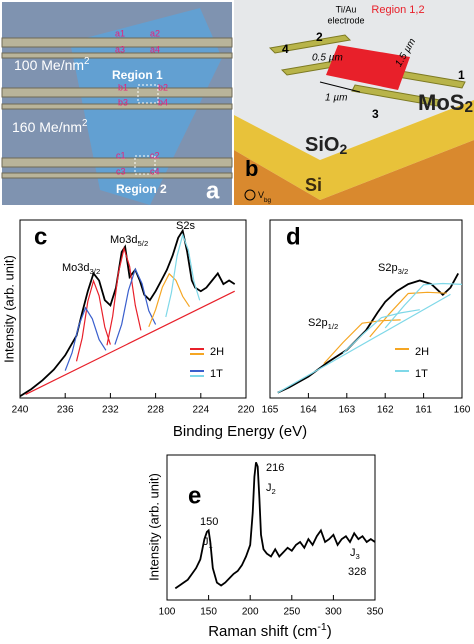 This screenshot has width=474, height=644. What do you see at coordinates (358, 556) in the screenshot?
I see `annotation-part: 3` at bounding box center [358, 556].